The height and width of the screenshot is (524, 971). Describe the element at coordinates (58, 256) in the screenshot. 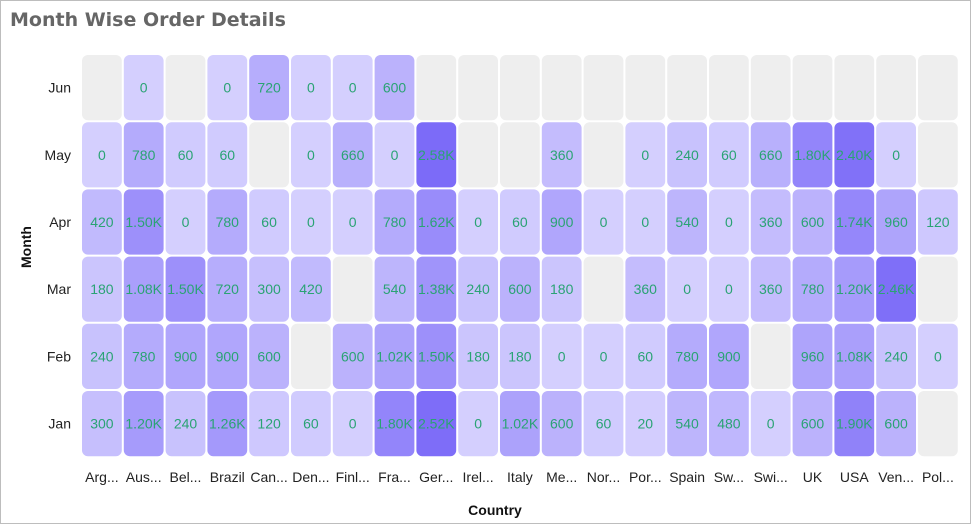

I see `y-axis-tick-labels: Jun May Apr Mar Feb Jan` at that location.